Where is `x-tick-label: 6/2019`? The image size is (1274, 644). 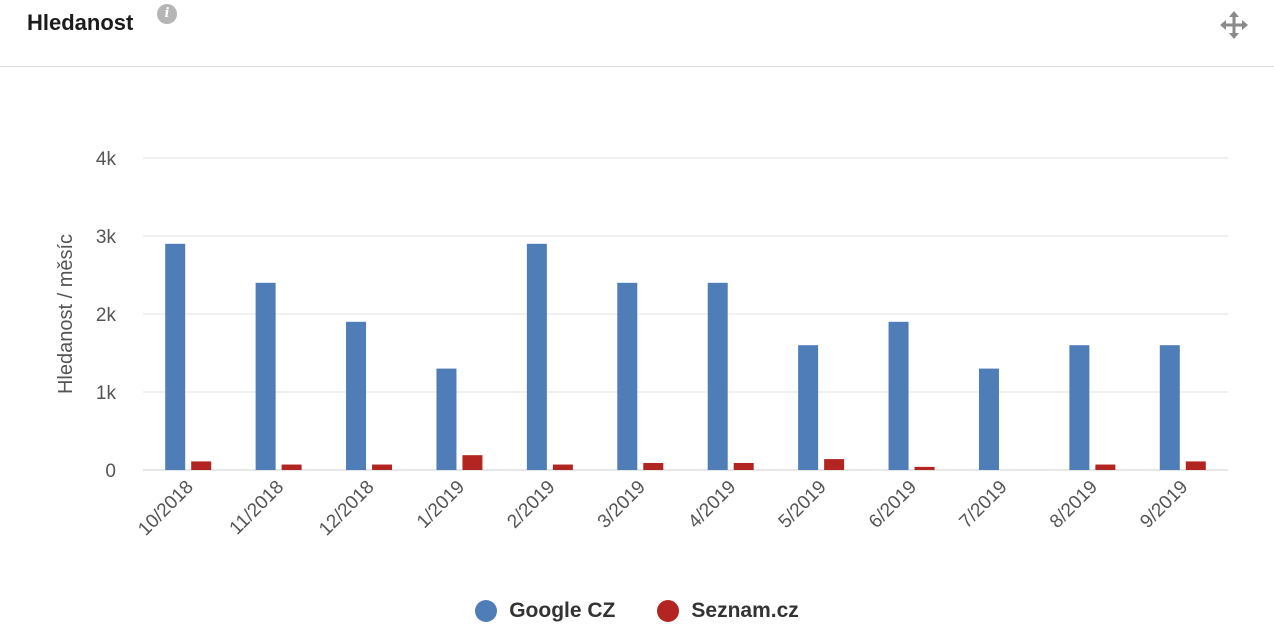 x-tick-label: 6/2019 is located at coordinates (893, 505).